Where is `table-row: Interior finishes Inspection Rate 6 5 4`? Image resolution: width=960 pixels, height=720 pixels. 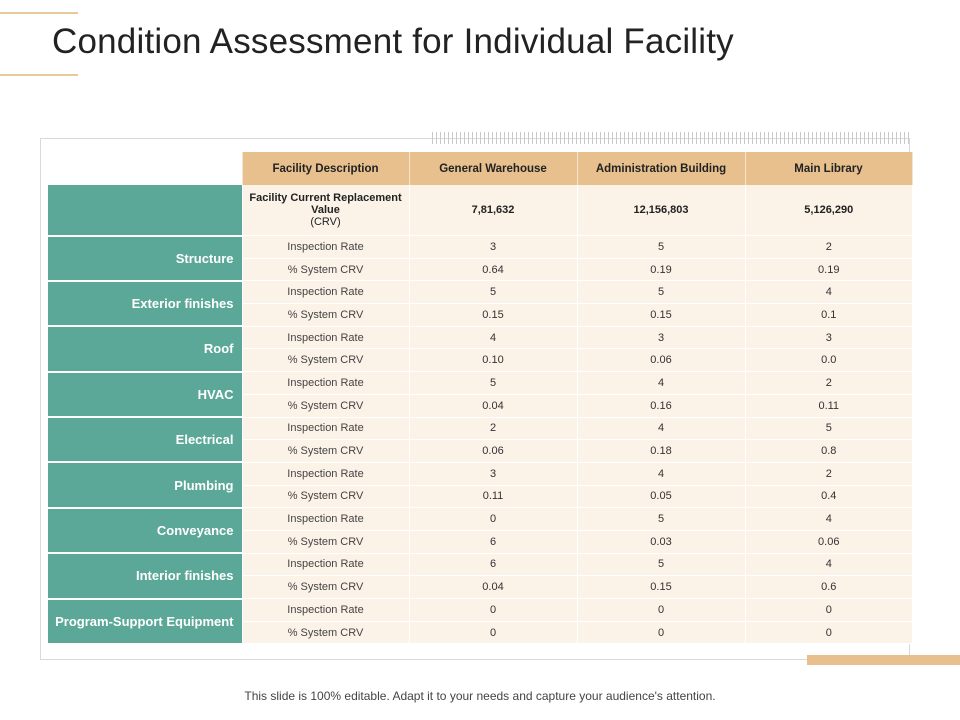
table-row: Interior finishes Inspection Rate 6 5 4 is located at coordinates (480, 576).